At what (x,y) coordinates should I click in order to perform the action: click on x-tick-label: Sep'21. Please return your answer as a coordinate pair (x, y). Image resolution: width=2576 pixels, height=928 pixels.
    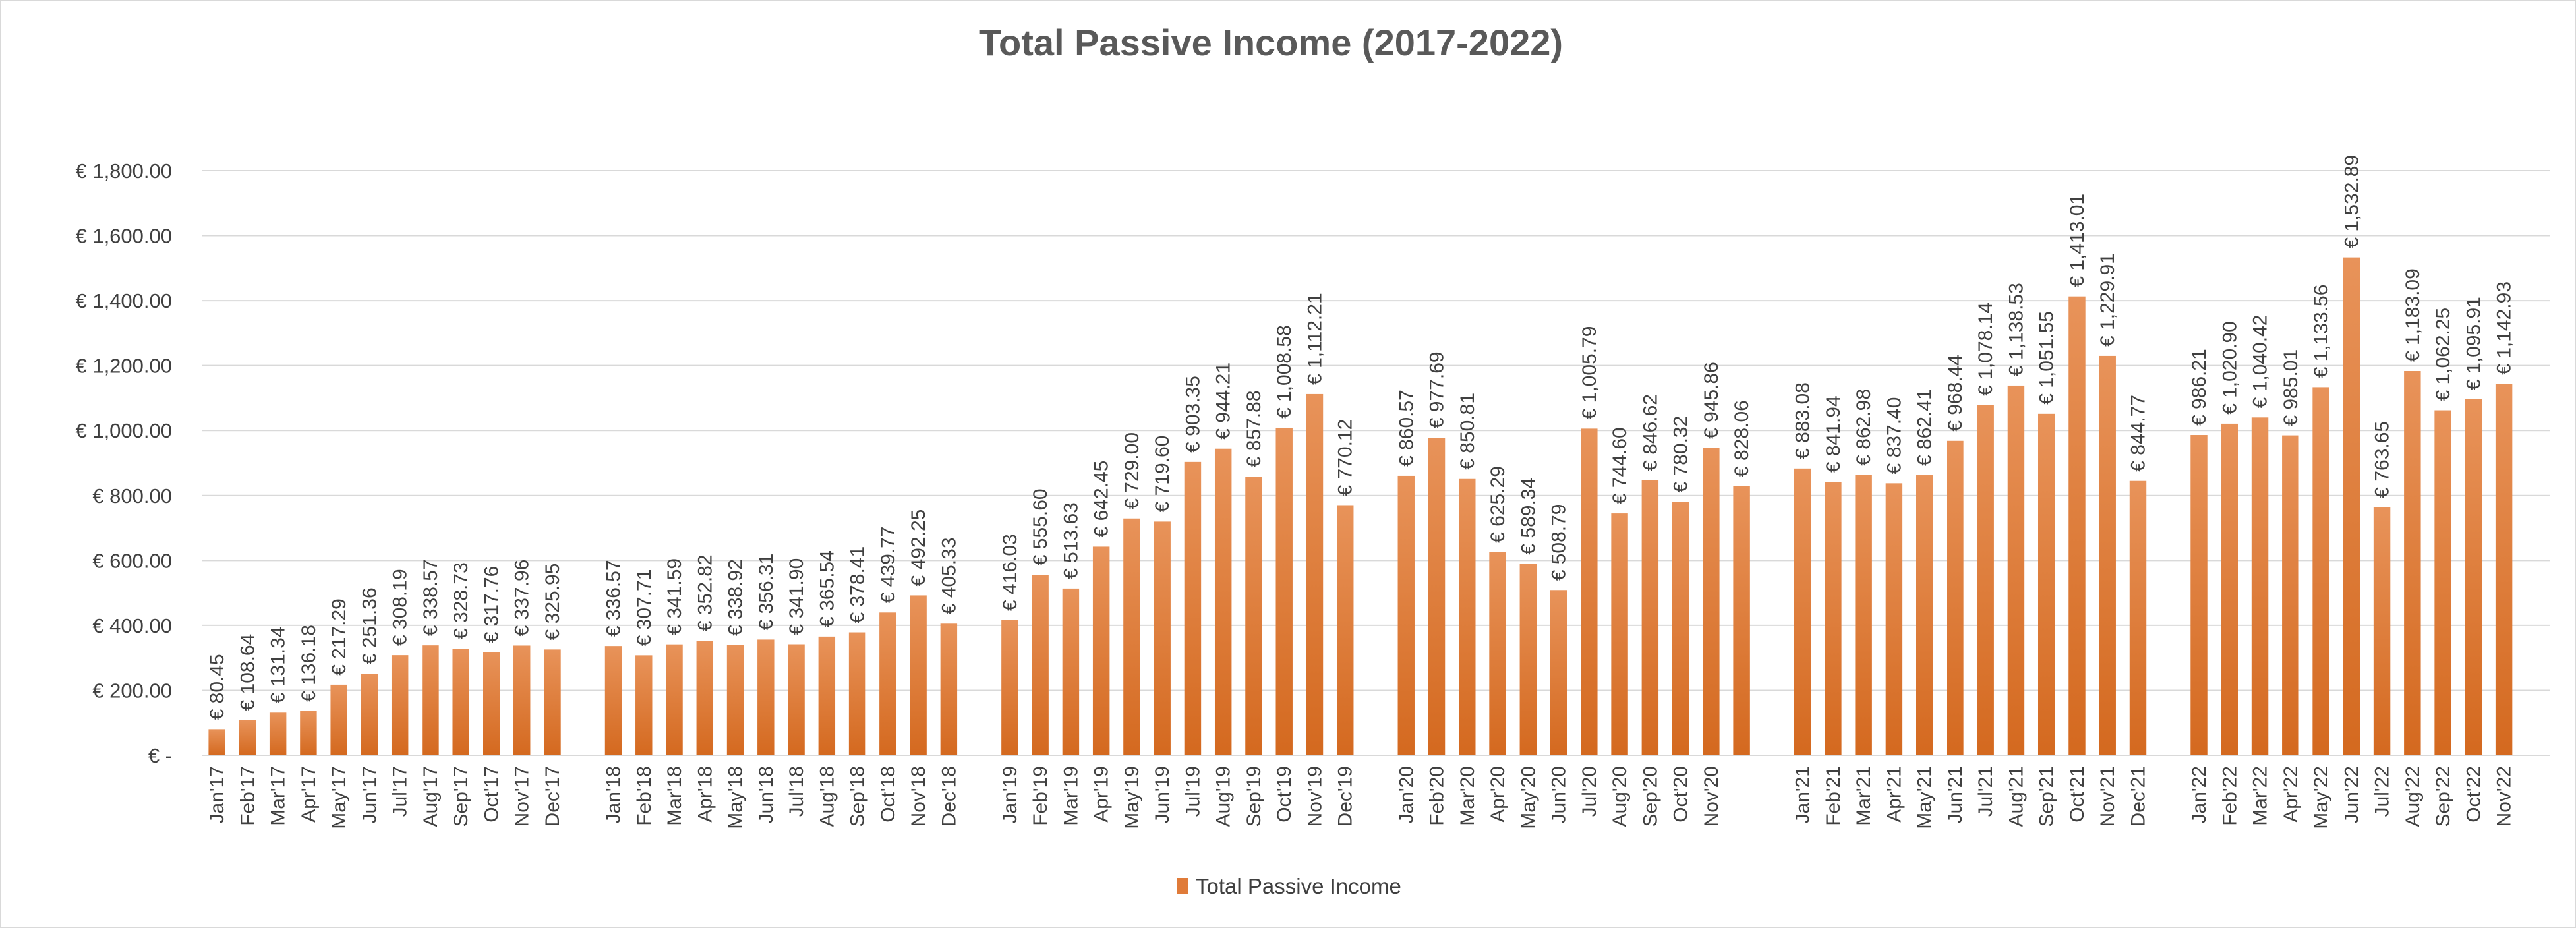
    Looking at the image, I should click on (2047, 796).